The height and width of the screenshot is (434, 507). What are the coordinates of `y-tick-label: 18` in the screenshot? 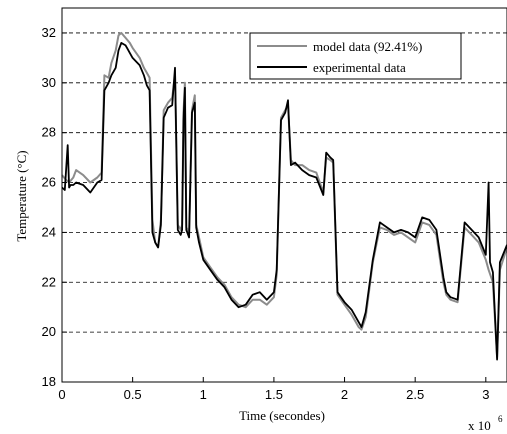 It's located at (49, 381).